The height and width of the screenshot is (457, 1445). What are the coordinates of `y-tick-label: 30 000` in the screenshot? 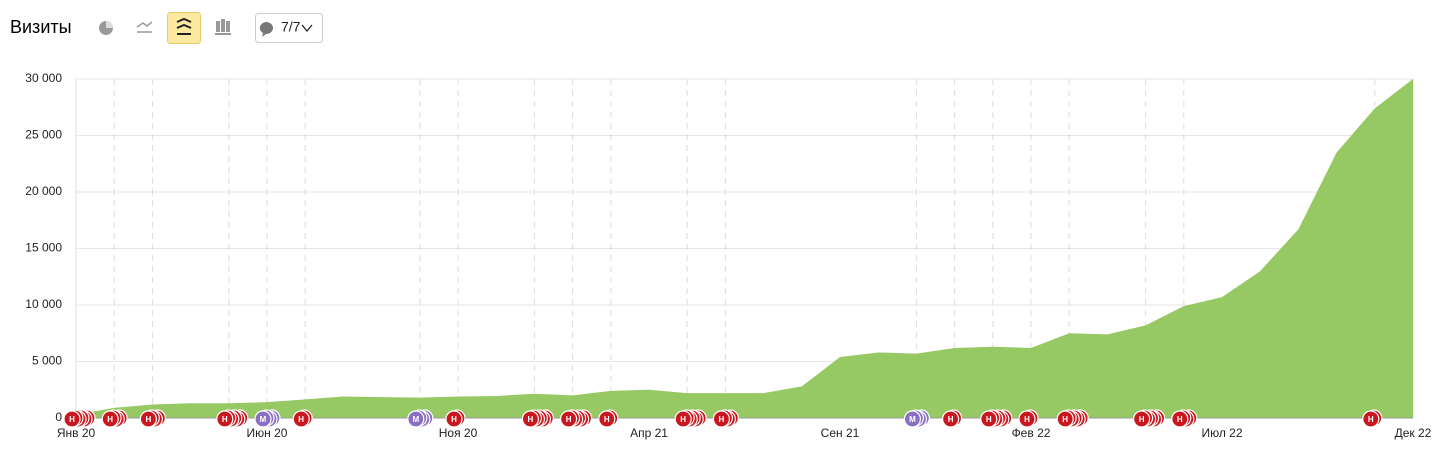 It's located at (43, 78).